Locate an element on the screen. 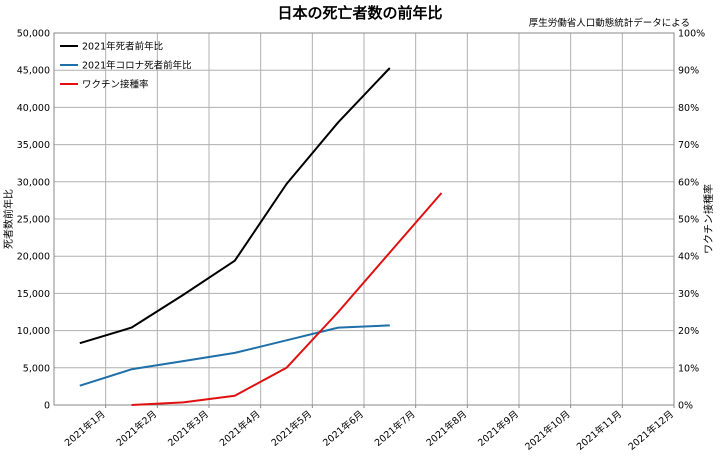 The width and height of the screenshot is (720, 461). y2-tick-label: 0% is located at coordinates (685, 406).